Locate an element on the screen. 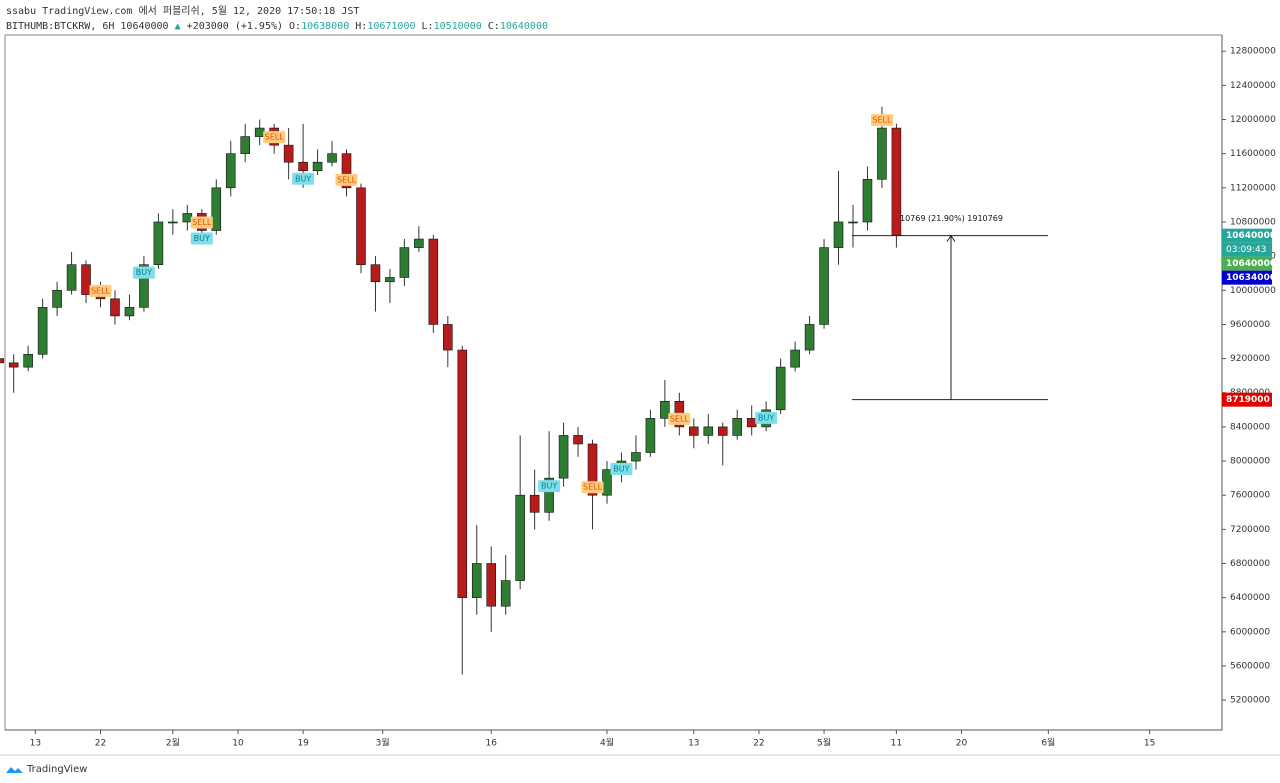 The height and width of the screenshot is (783, 1280). y-tick-label: 7600000 is located at coordinates (1250, 496).